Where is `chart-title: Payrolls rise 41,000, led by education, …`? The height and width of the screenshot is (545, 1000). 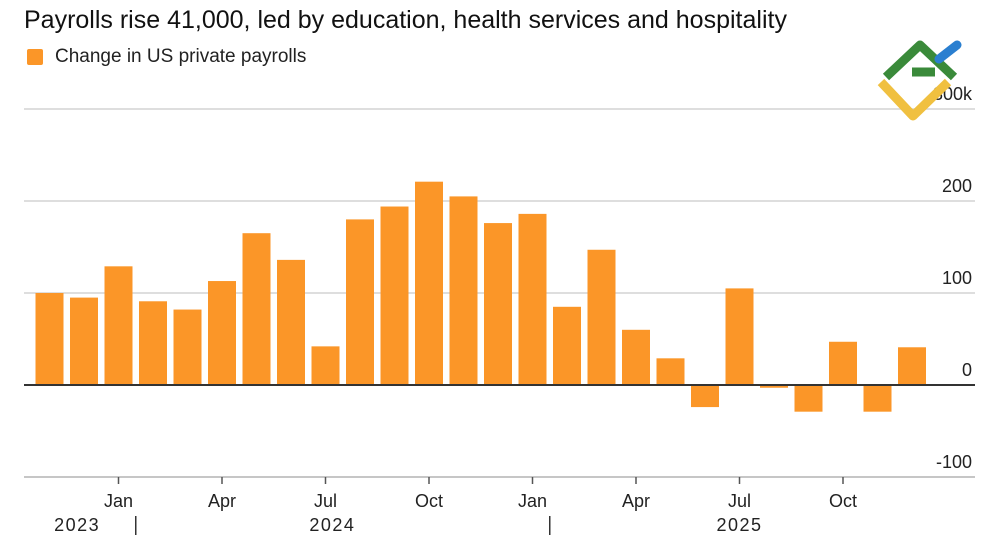
chart-title: Payrolls rise 41,000, led by education, … is located at coordinates (405, 20).